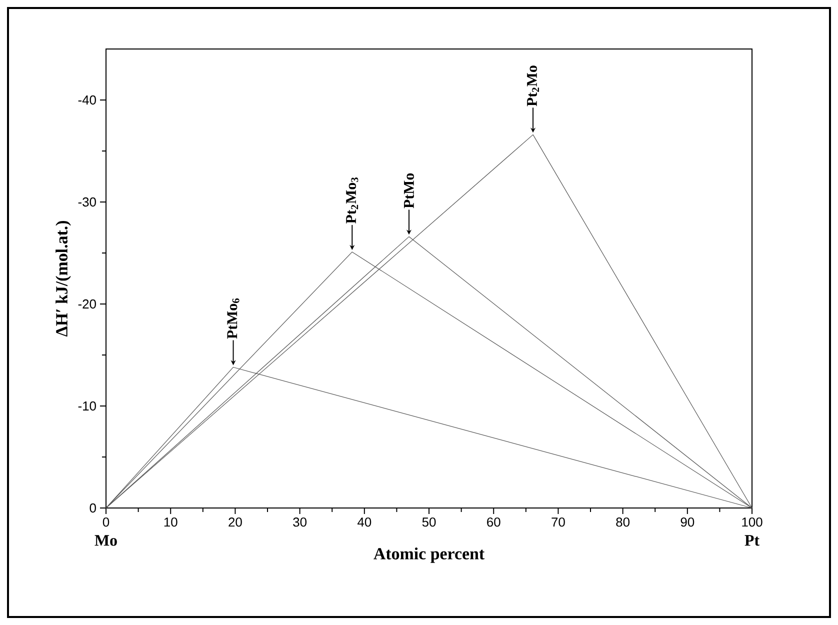 The image size is (838, 625). I want to click on y-tick-label: -30, so click(87, 202).